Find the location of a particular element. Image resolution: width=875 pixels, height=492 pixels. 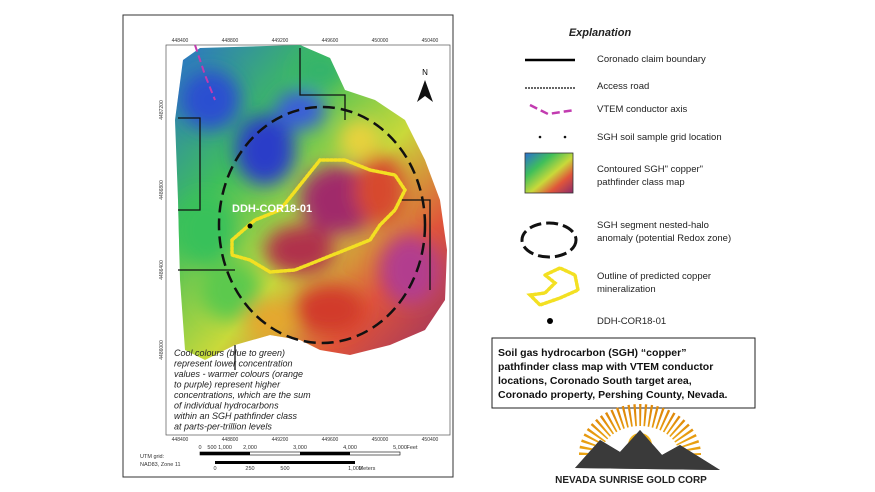

caption-box is located at coordinates (623, 373).